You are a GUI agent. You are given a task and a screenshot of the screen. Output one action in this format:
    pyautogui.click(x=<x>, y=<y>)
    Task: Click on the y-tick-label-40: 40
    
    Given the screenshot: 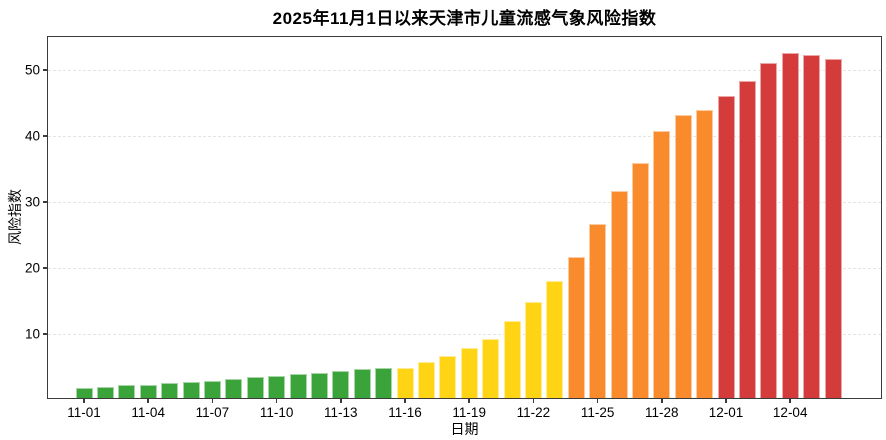 What is the action you would take?
    pyautogui.click(x=32, y=136)
    